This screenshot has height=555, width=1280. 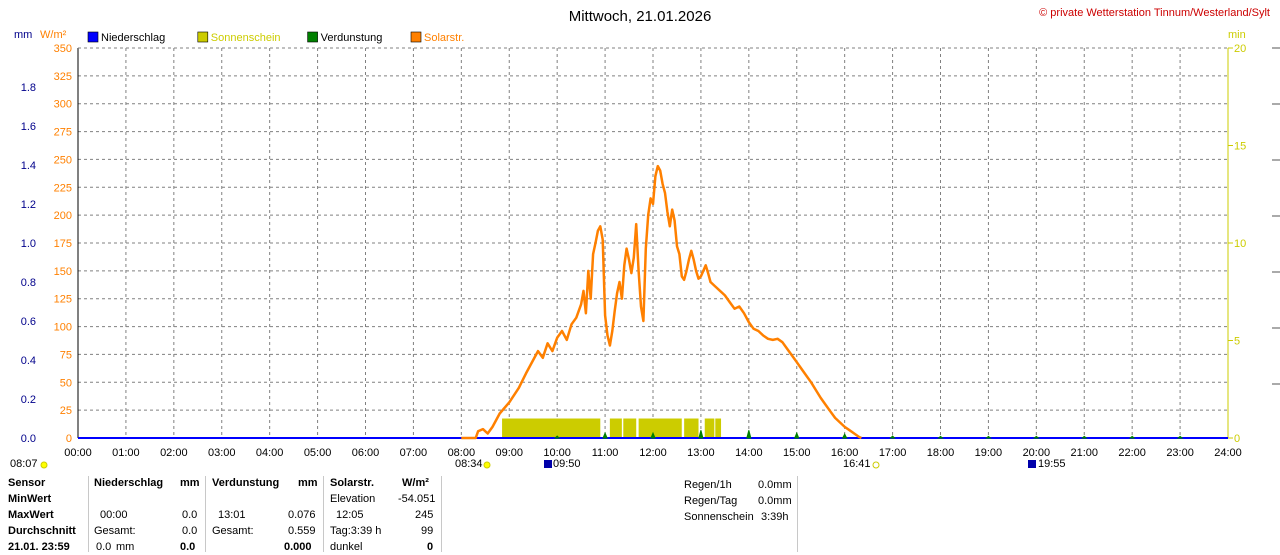 What do you see at coordinates (42, 531) in the screenshot?
I see `row-durchschnitt: Durchschnitt` at bounding box center [42, 531].